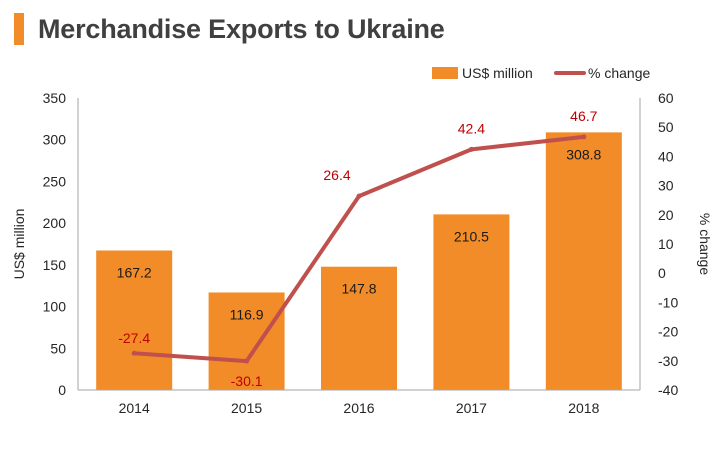 This screenshot has height=450, width=720. What do you see at coordinates (336, 175) in the screenshot?
I see `line-data-label: 26.4` at bounding box center [336, 175].